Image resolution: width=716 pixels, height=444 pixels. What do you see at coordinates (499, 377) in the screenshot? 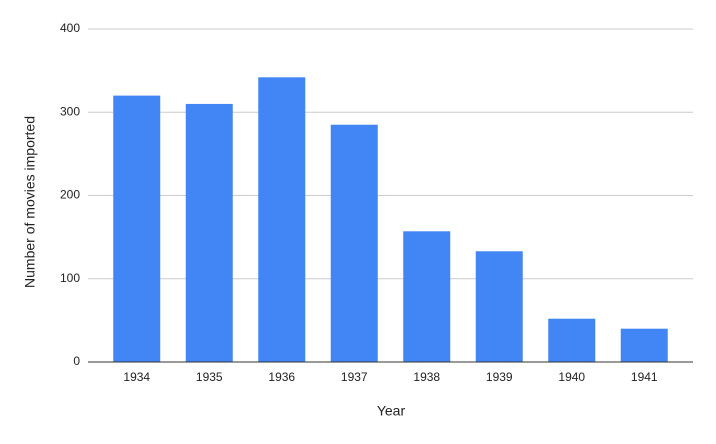
I see `x-tick-label: 1939` at bounding box center [499, 377].